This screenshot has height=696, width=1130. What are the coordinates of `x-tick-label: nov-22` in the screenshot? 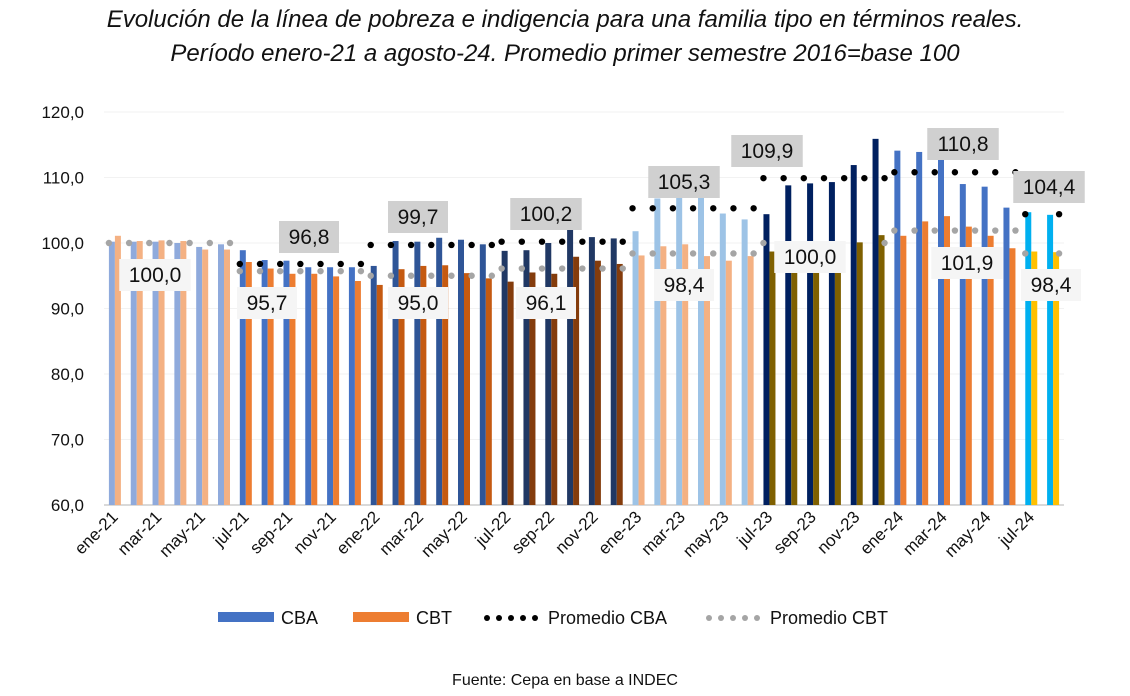 It's located at (577, 532).